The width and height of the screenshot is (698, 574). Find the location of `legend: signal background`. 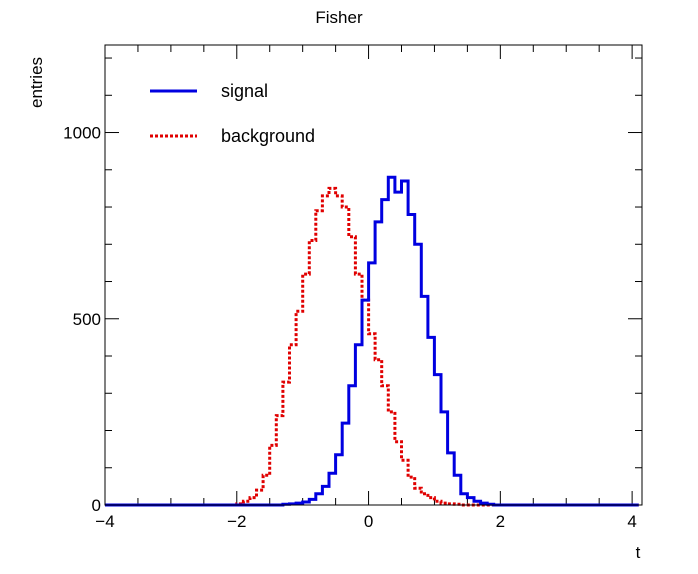

legend: signal background is located at coordinates (232, 113).